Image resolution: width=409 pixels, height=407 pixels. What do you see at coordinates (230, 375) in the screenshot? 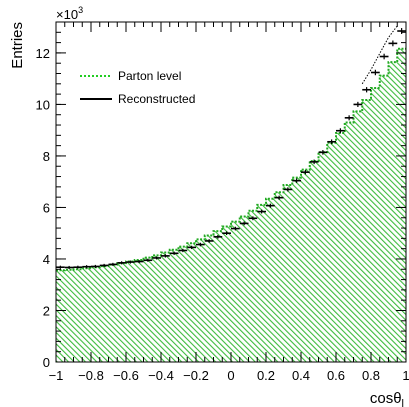
I see `x-tick-label: 0` at bounding box center [230, 375].